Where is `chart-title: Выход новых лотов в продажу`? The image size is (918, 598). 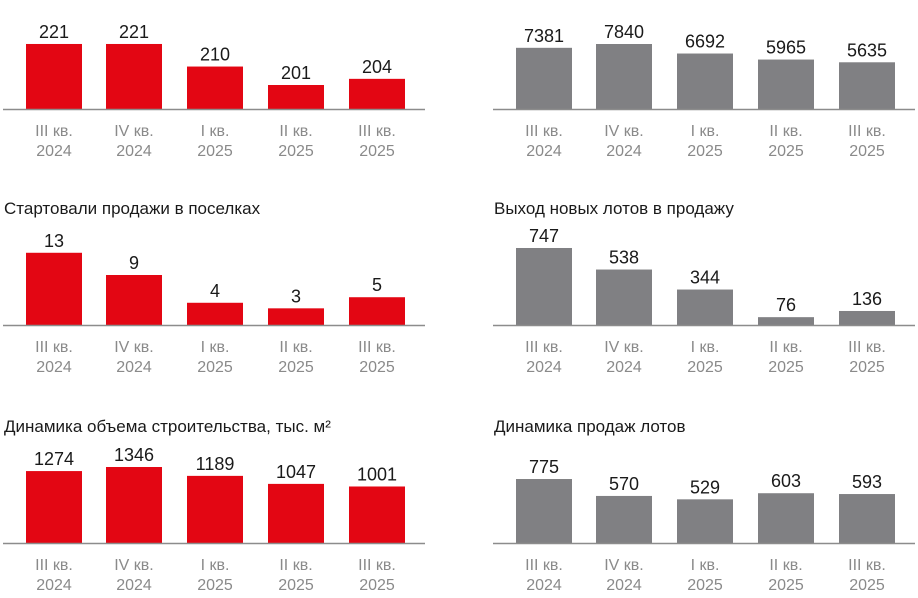
chart-title: Выход новых лотов в продажу is located at coordinates (614, 208).